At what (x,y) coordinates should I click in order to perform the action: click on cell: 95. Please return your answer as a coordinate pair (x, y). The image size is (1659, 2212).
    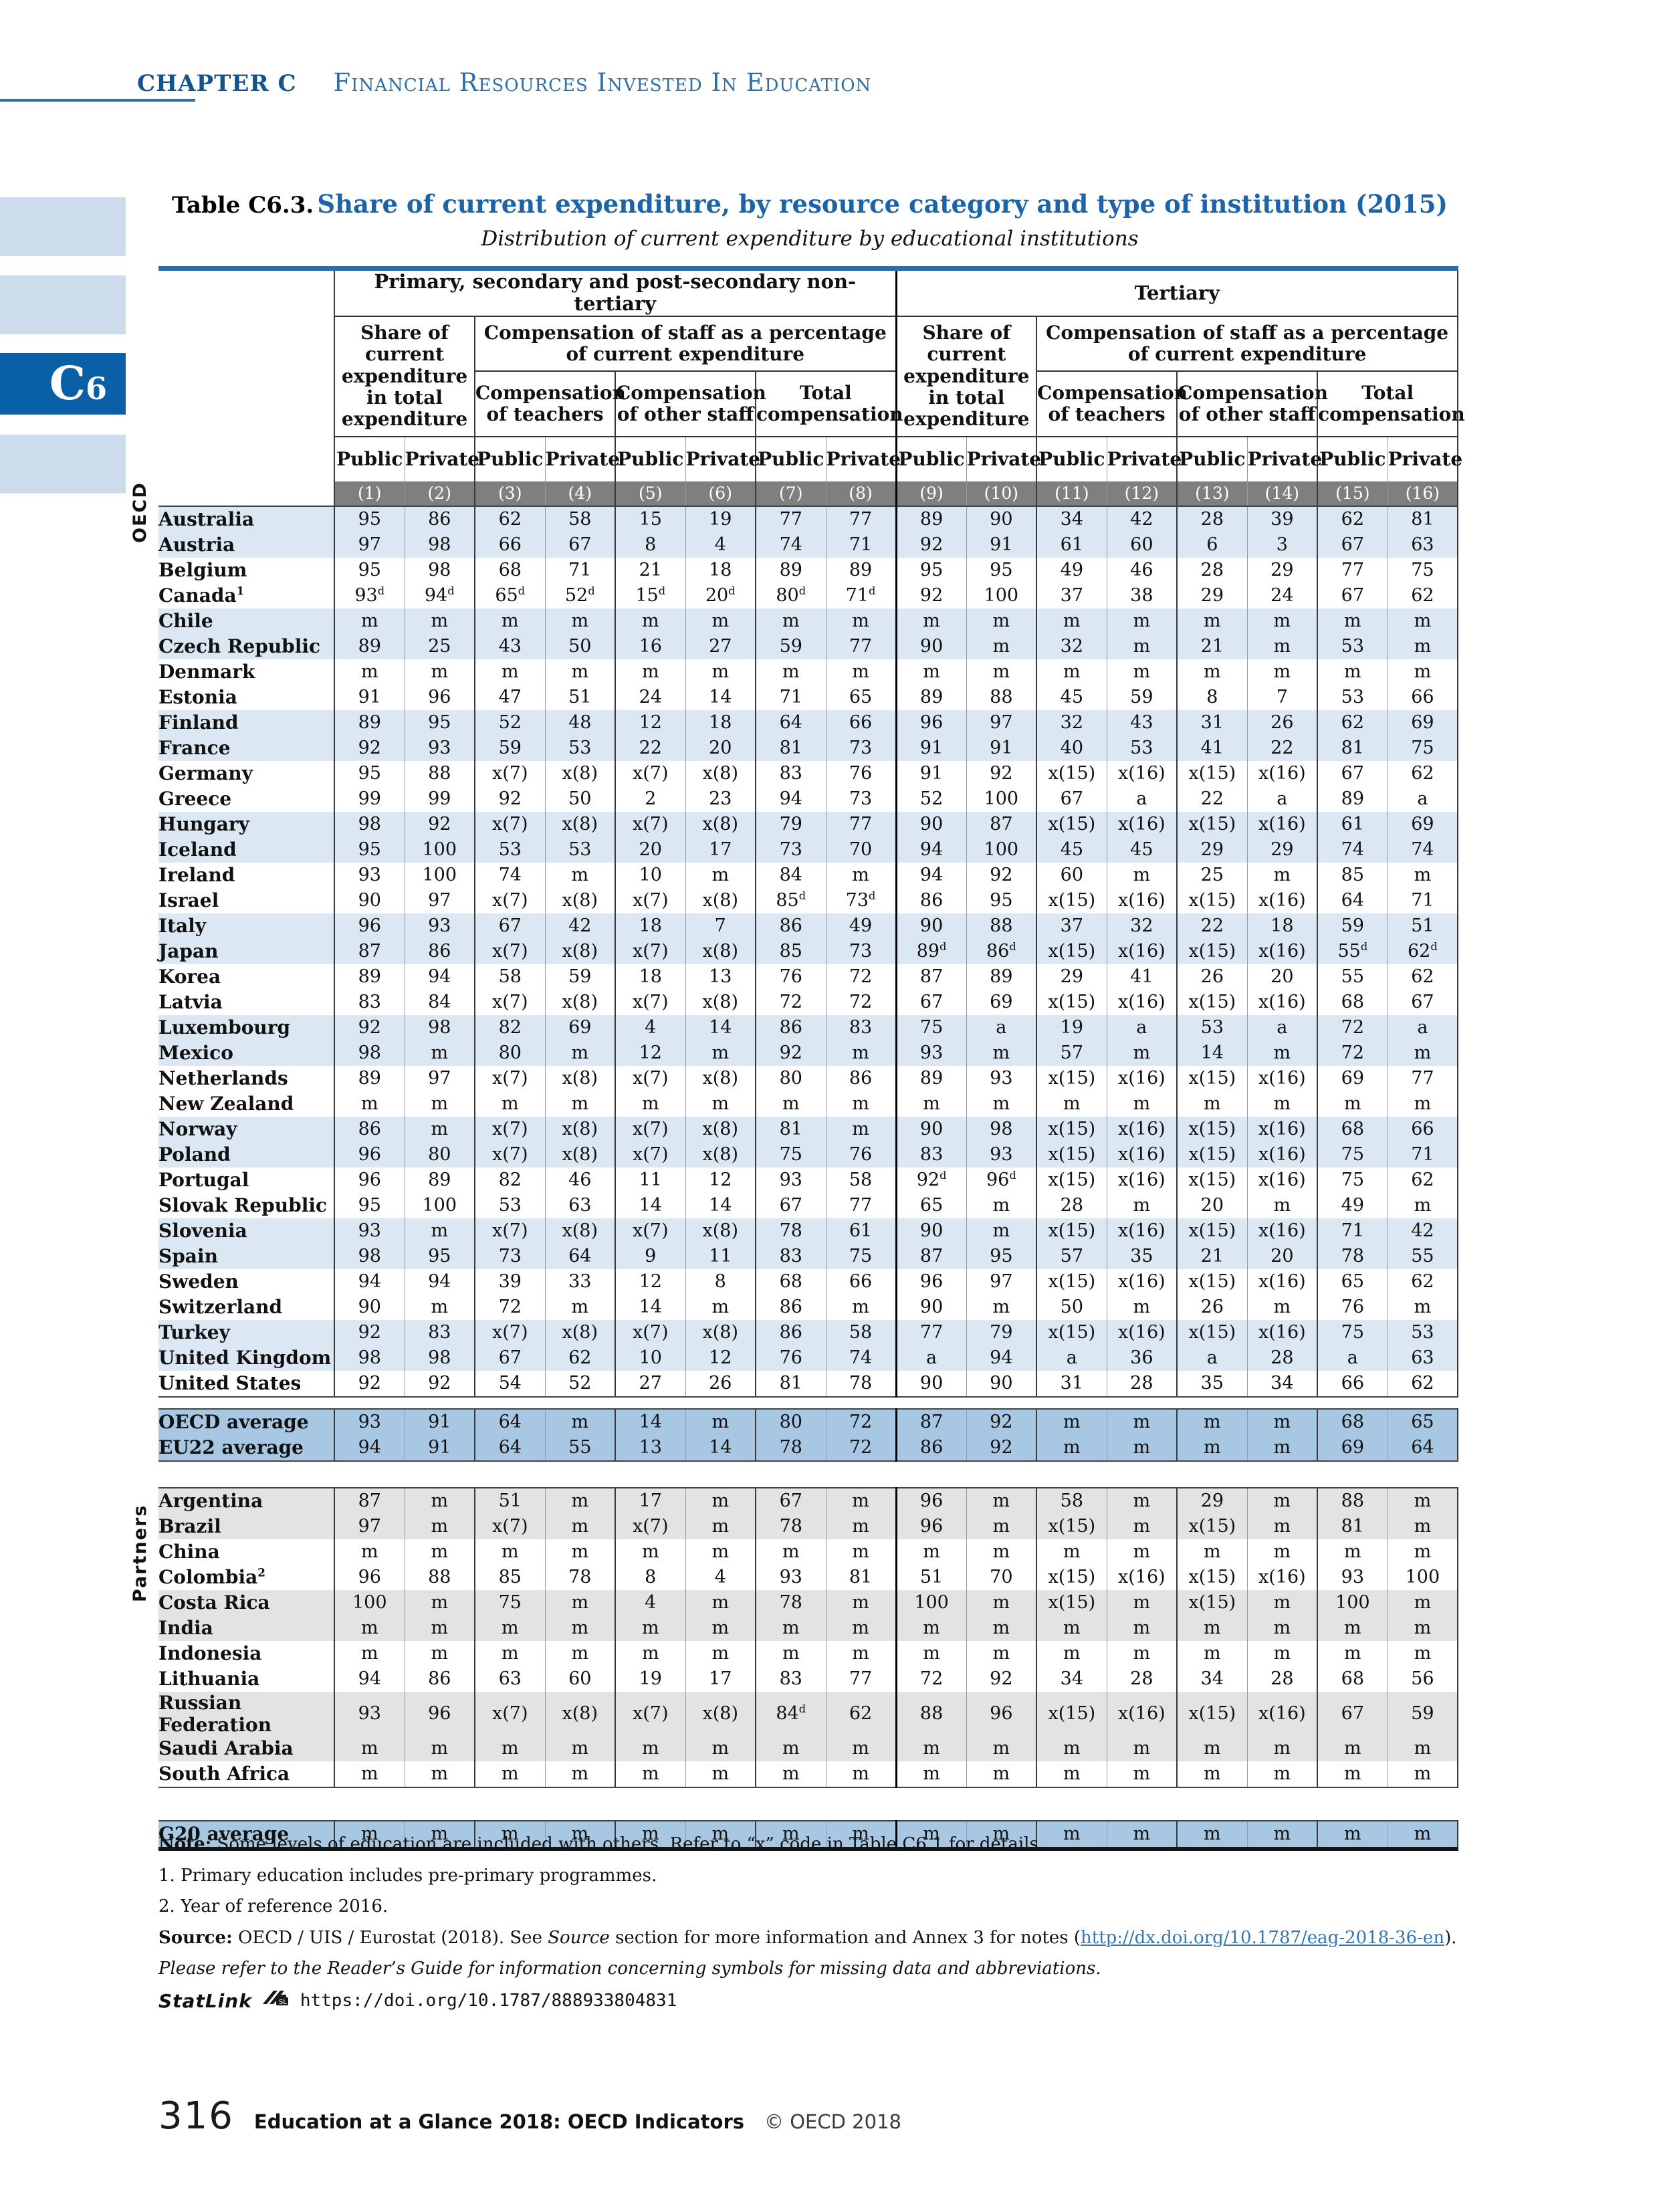
    Looking at the image, I should click on (1001, 900).